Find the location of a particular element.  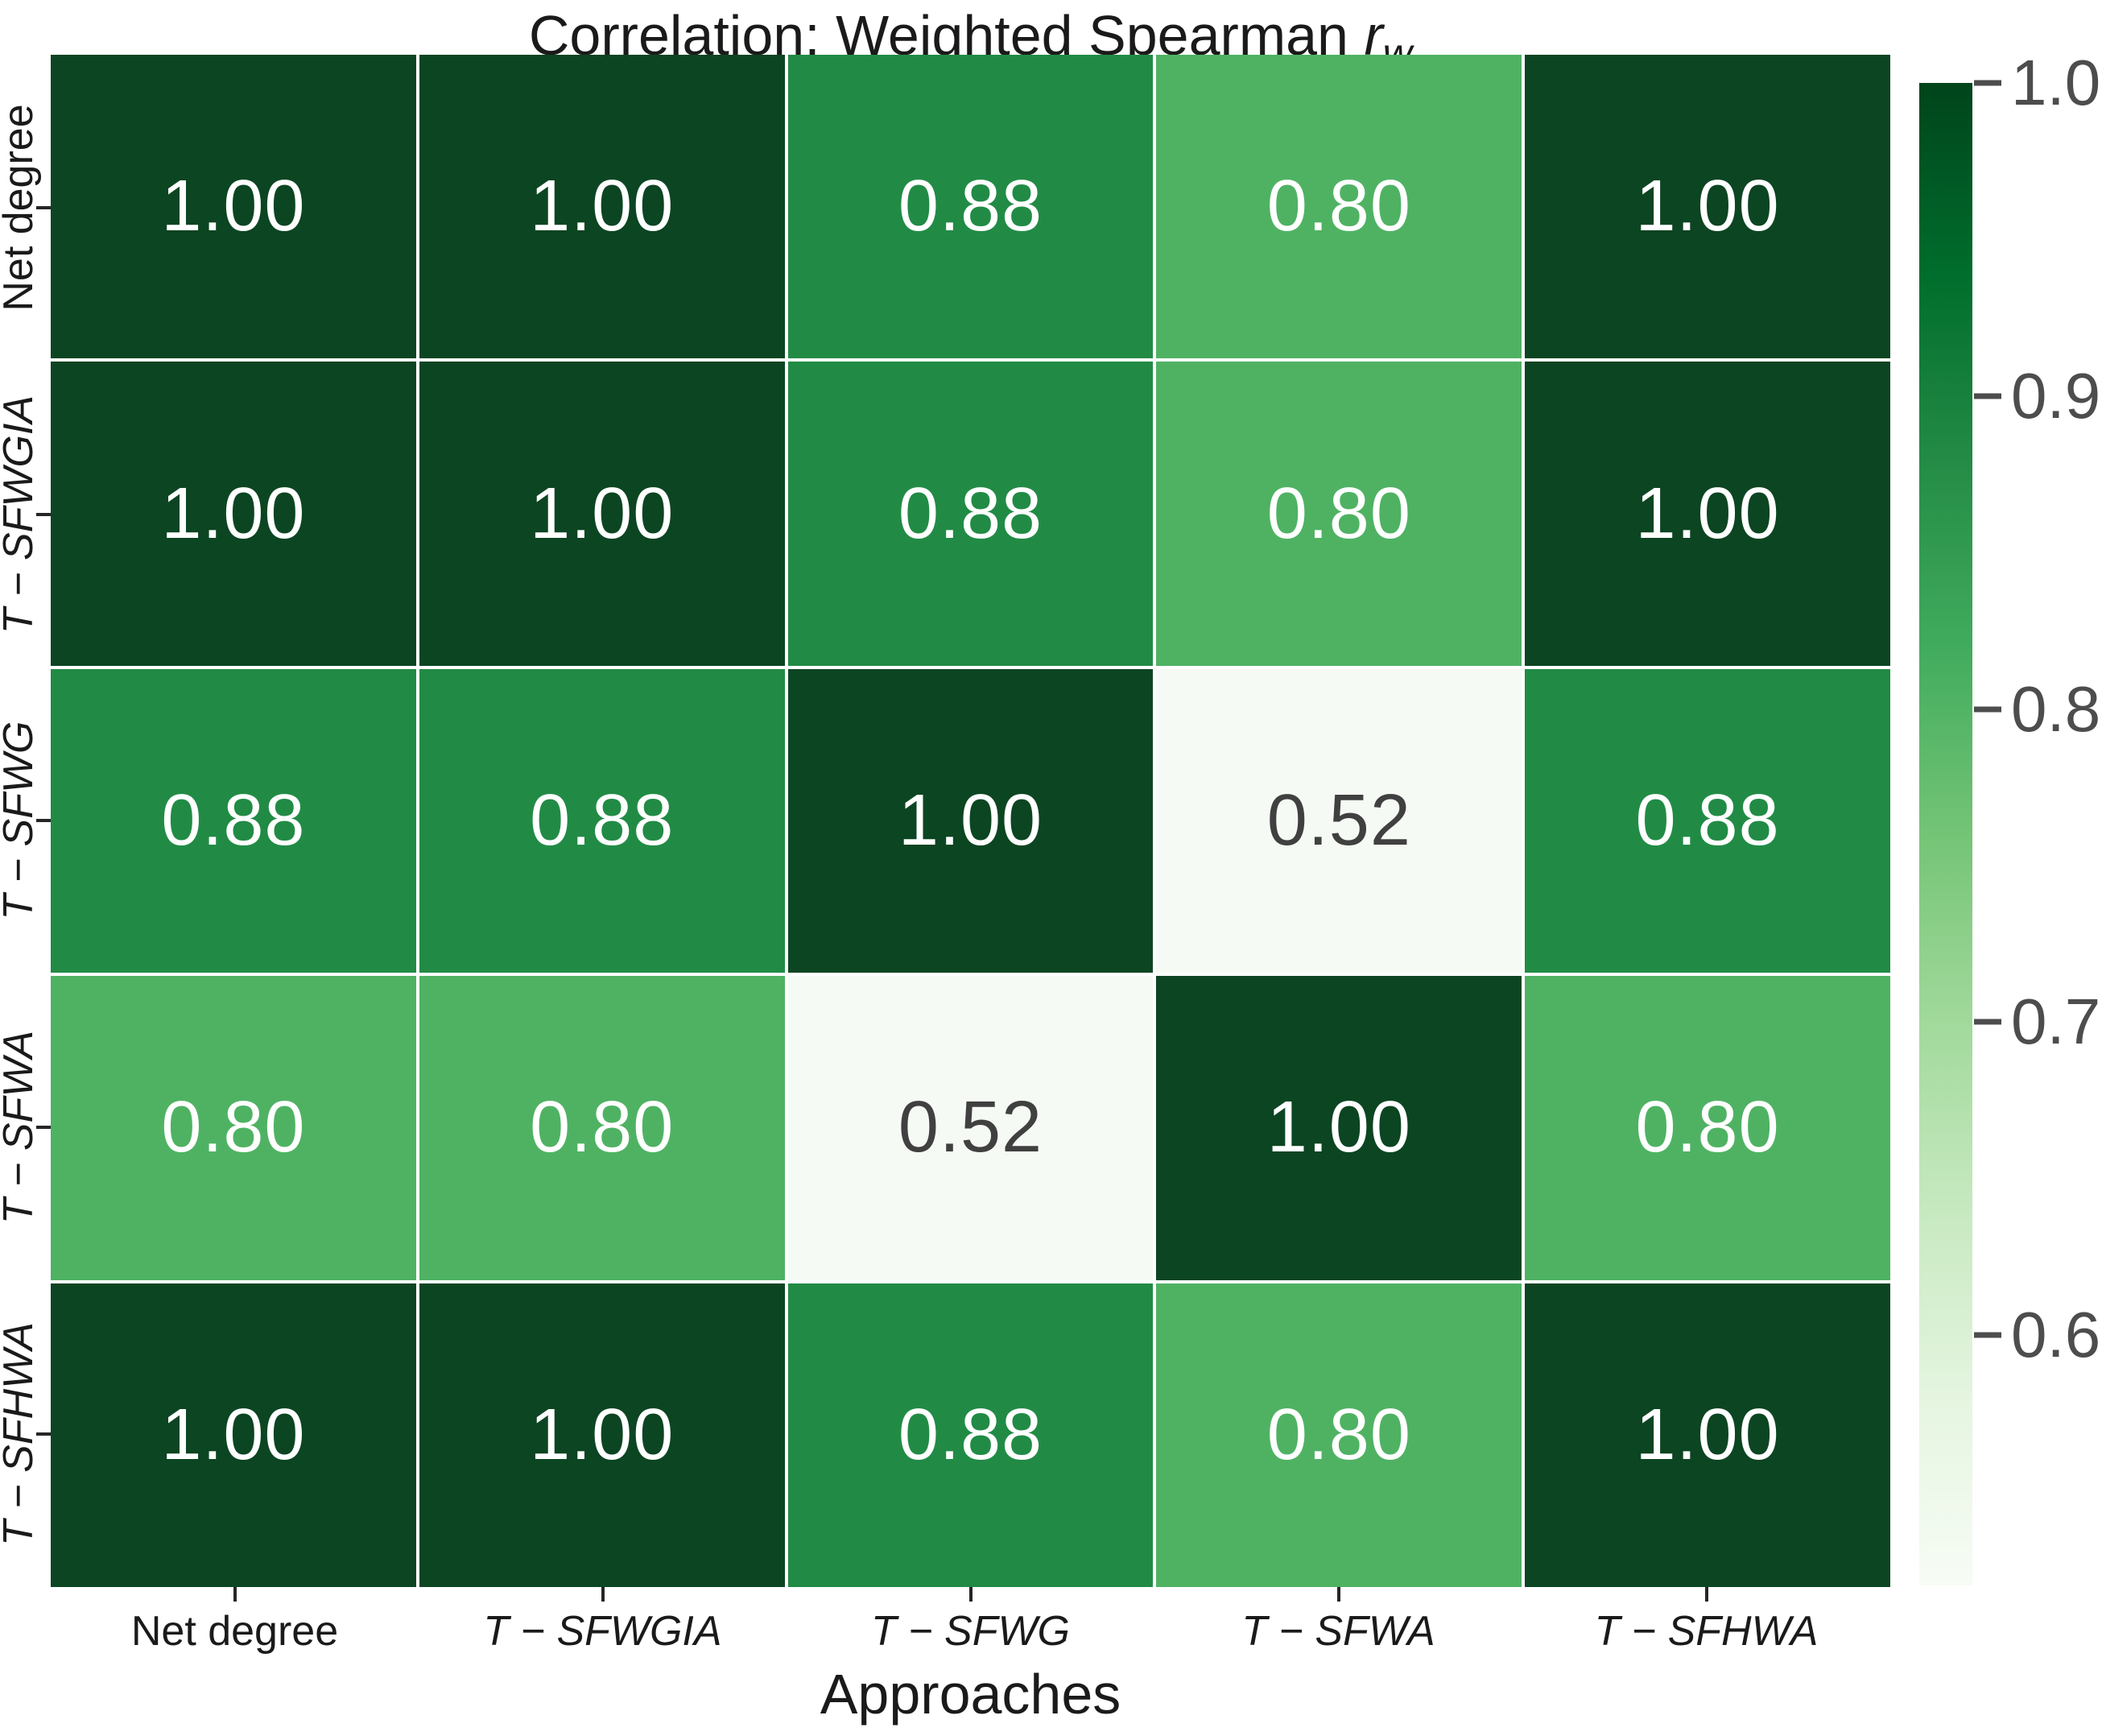

colorbar-tick-label: 0.6 is located at coordinates (2056, 1334).